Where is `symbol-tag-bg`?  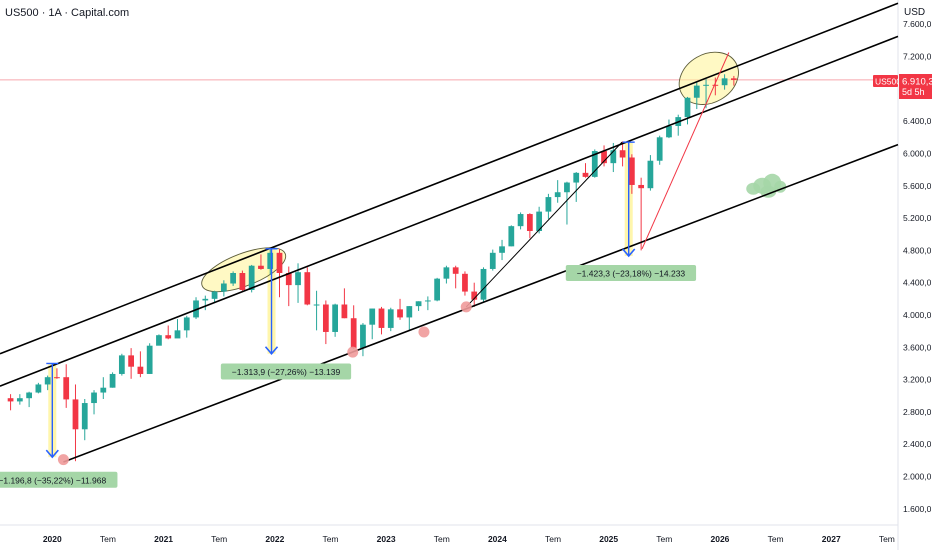
symbol-tag-bg is located at coordinates (885, 81).